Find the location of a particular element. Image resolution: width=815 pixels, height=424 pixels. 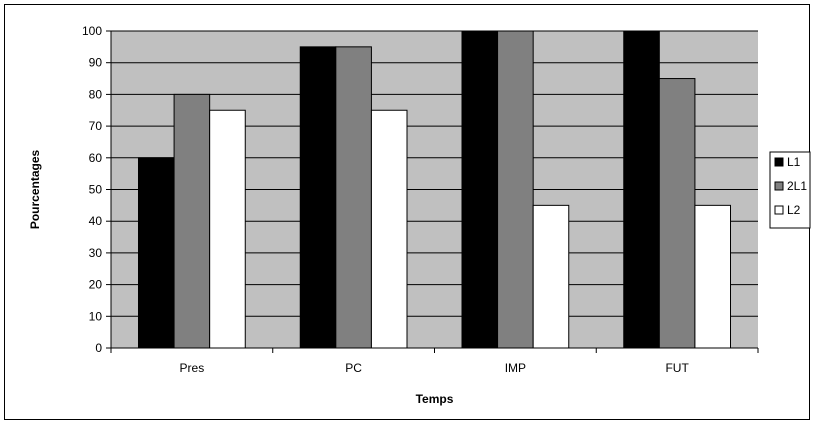

bar-l1-pc is located at coordinates (318, 197).